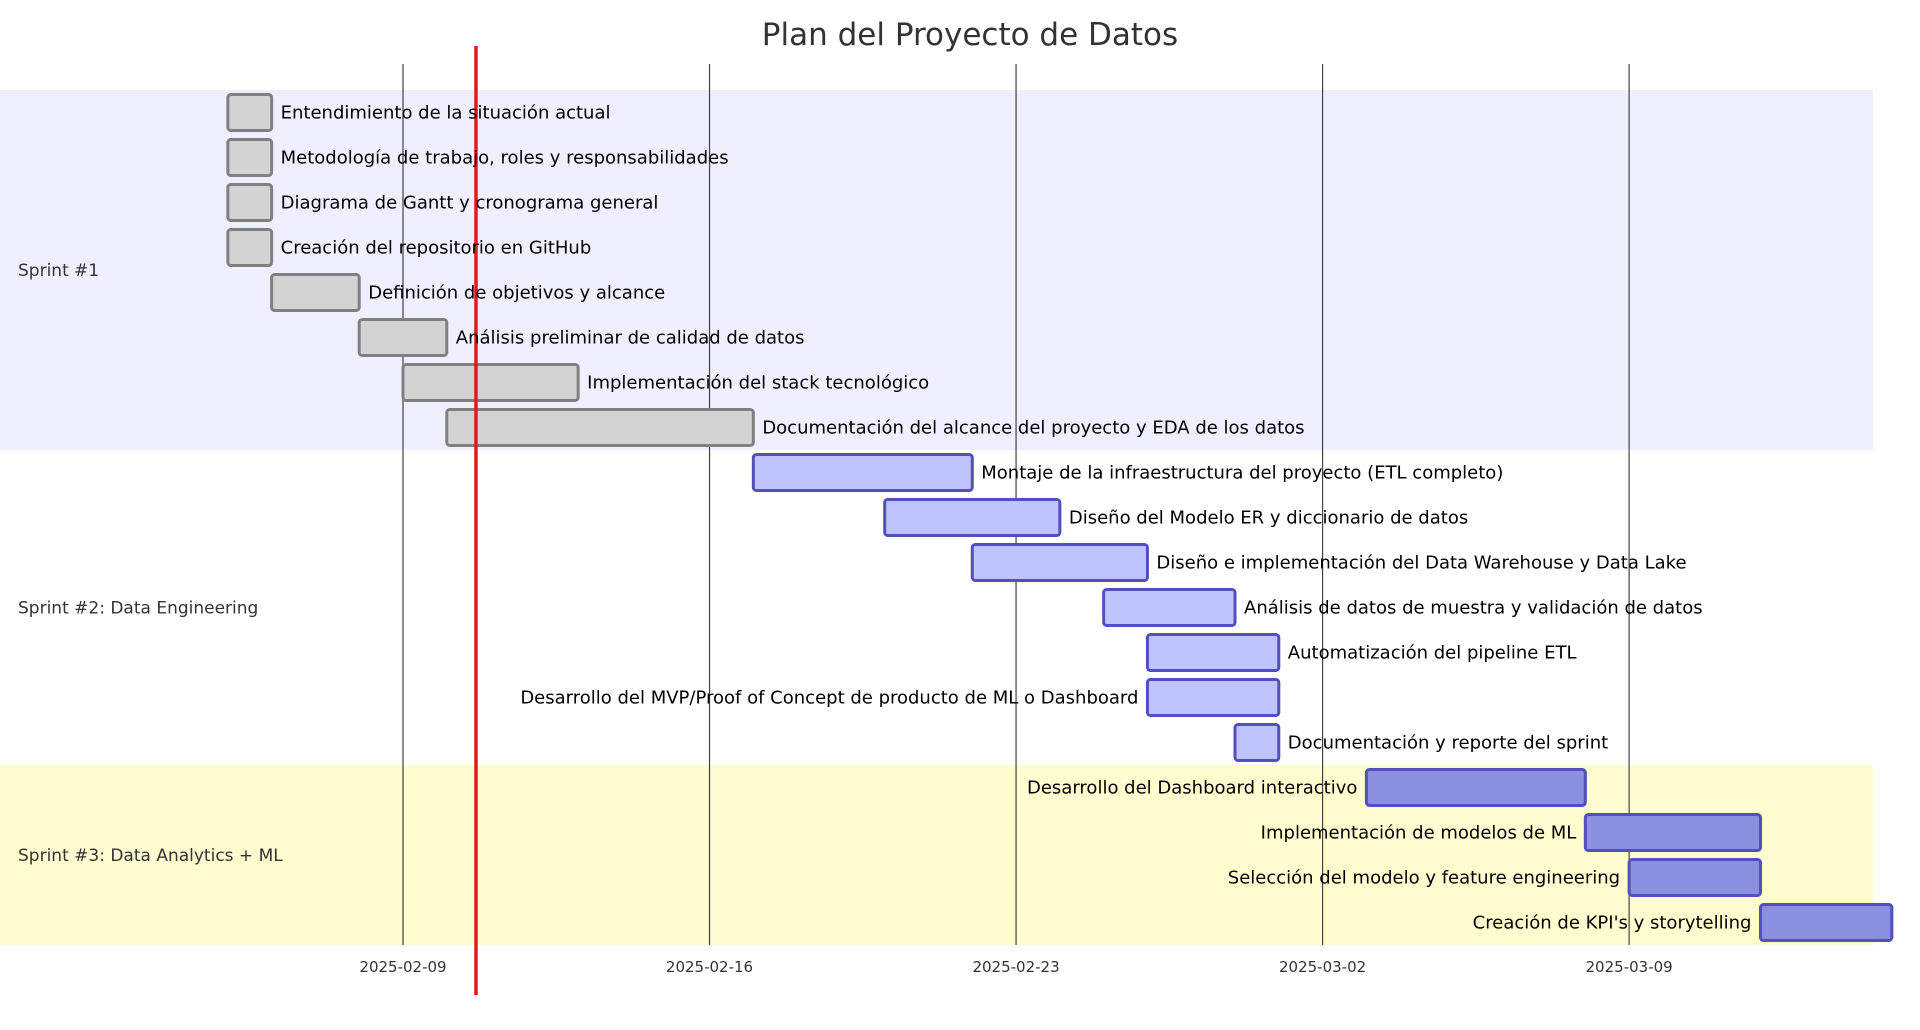 The width and height of the screenshot is (1920, 1030). I want to click on task-label: Definición de objetivos y alcance, so click(516, 293).